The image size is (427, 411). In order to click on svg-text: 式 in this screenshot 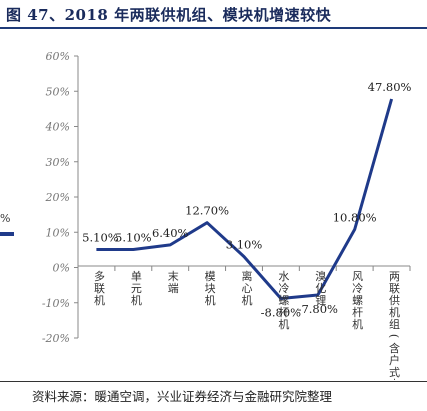, I will do `click(394, 372)`.